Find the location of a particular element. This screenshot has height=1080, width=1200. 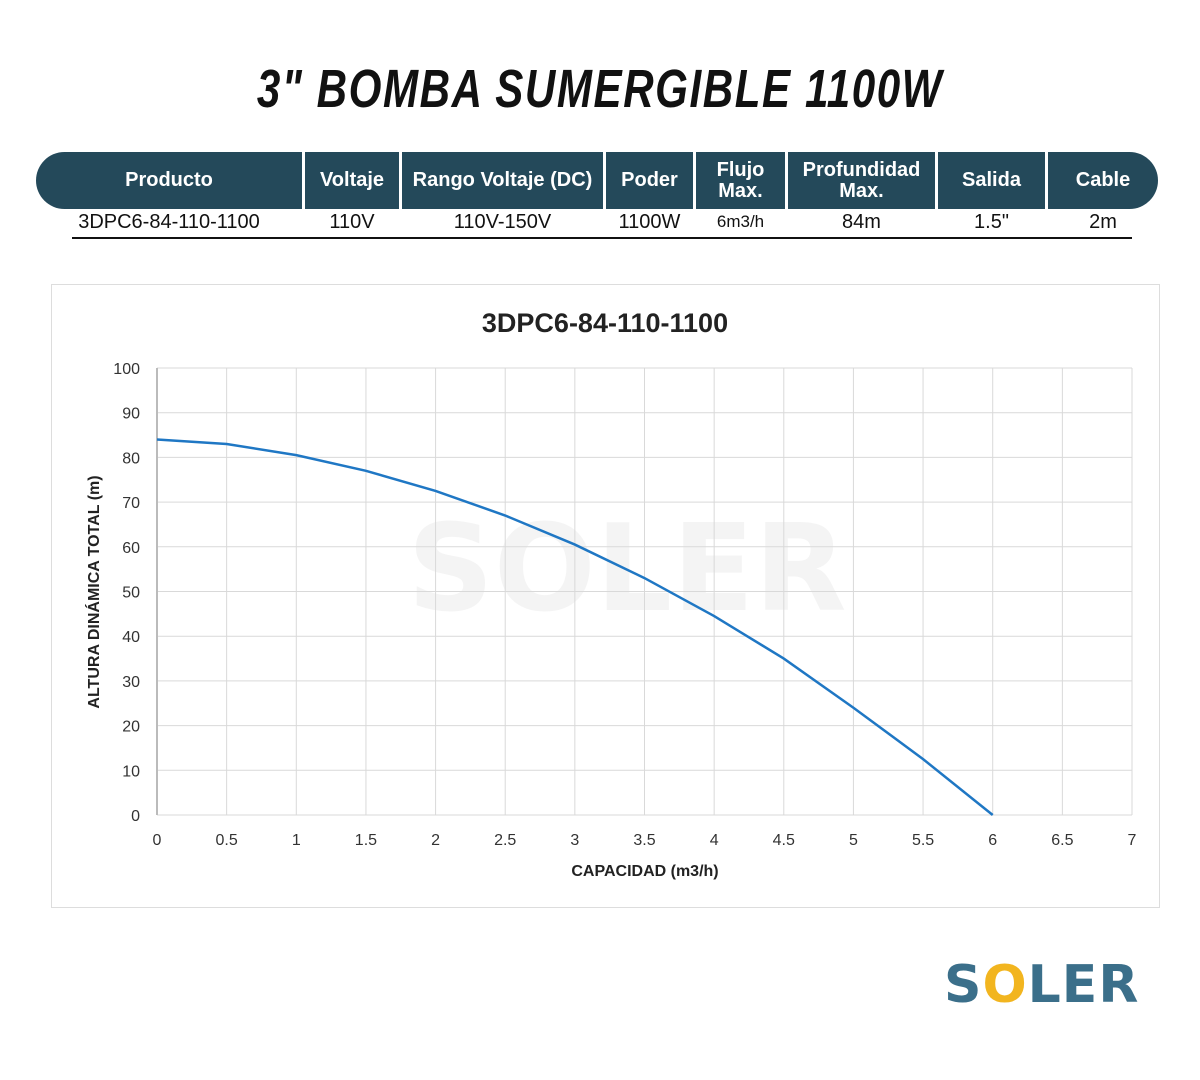

x-tick-label: 5.5 is located at coordinates (923, 840).